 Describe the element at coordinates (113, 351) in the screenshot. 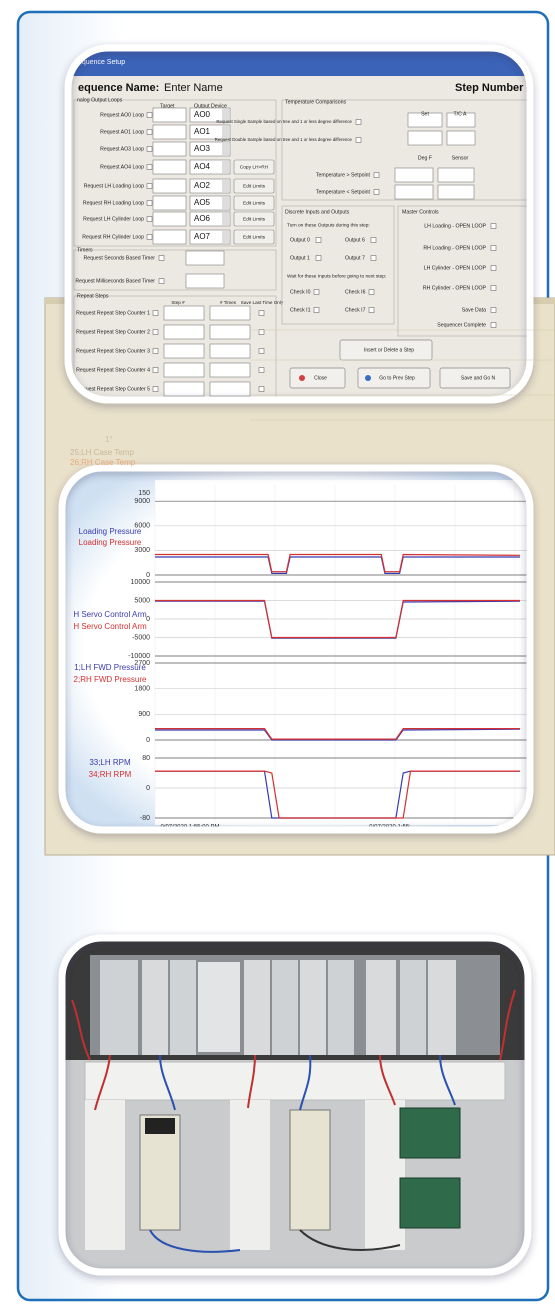

I see `label: Request Repeat Step Counter 3` at that location.